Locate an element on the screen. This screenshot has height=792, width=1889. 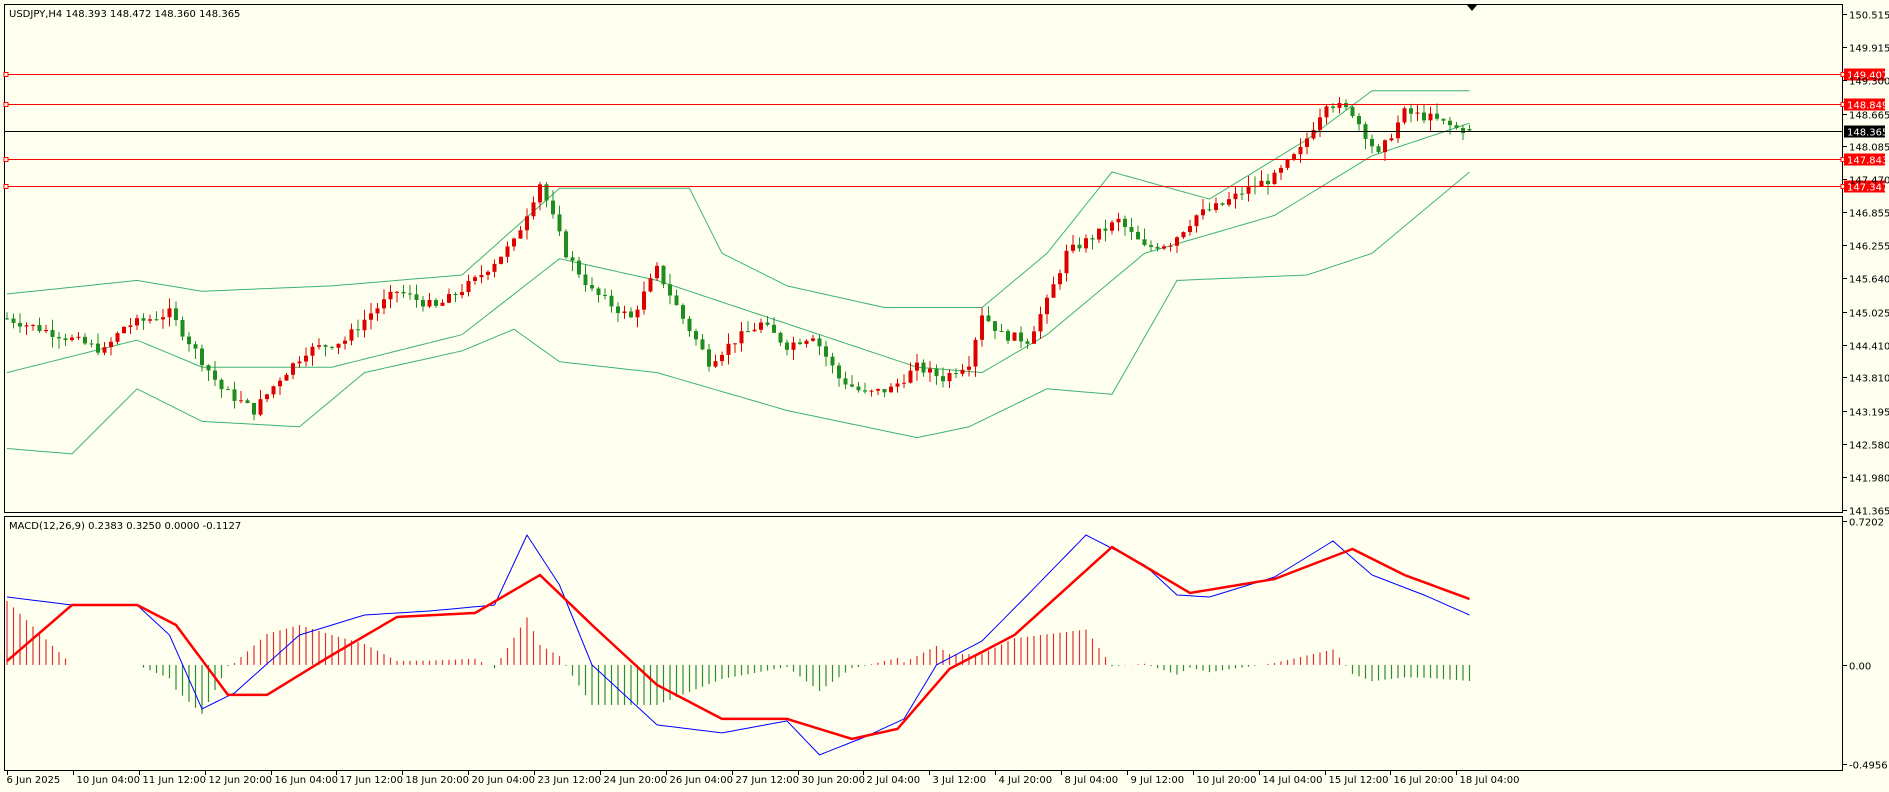
price-tick-label: 146.855 is located at coordinates (1869, 214).